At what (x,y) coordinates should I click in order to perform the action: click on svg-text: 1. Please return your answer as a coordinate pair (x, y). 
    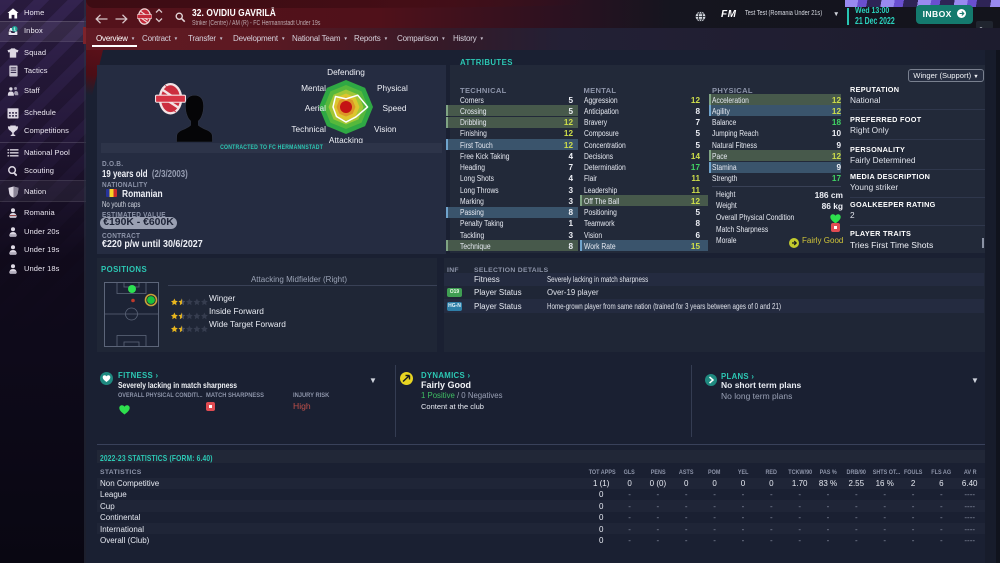
    Looking at the image, I should click on (14, 28).